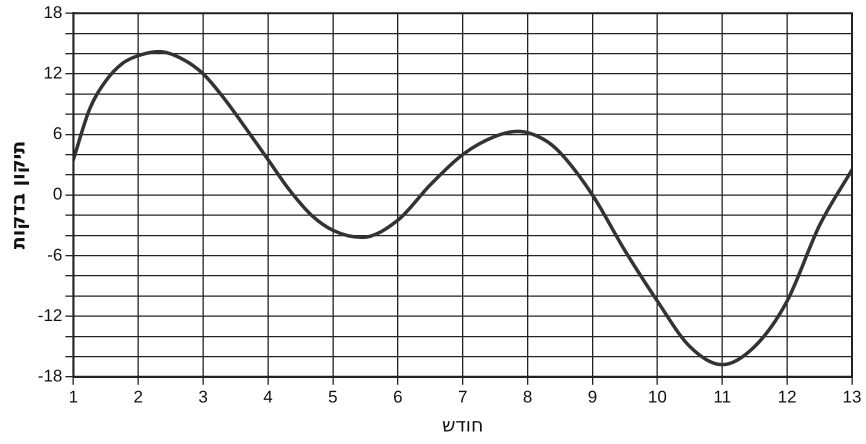 The width and height of the screenshot is (866, 444). I want to click on x-tick-label: 1, so click(73, 397).